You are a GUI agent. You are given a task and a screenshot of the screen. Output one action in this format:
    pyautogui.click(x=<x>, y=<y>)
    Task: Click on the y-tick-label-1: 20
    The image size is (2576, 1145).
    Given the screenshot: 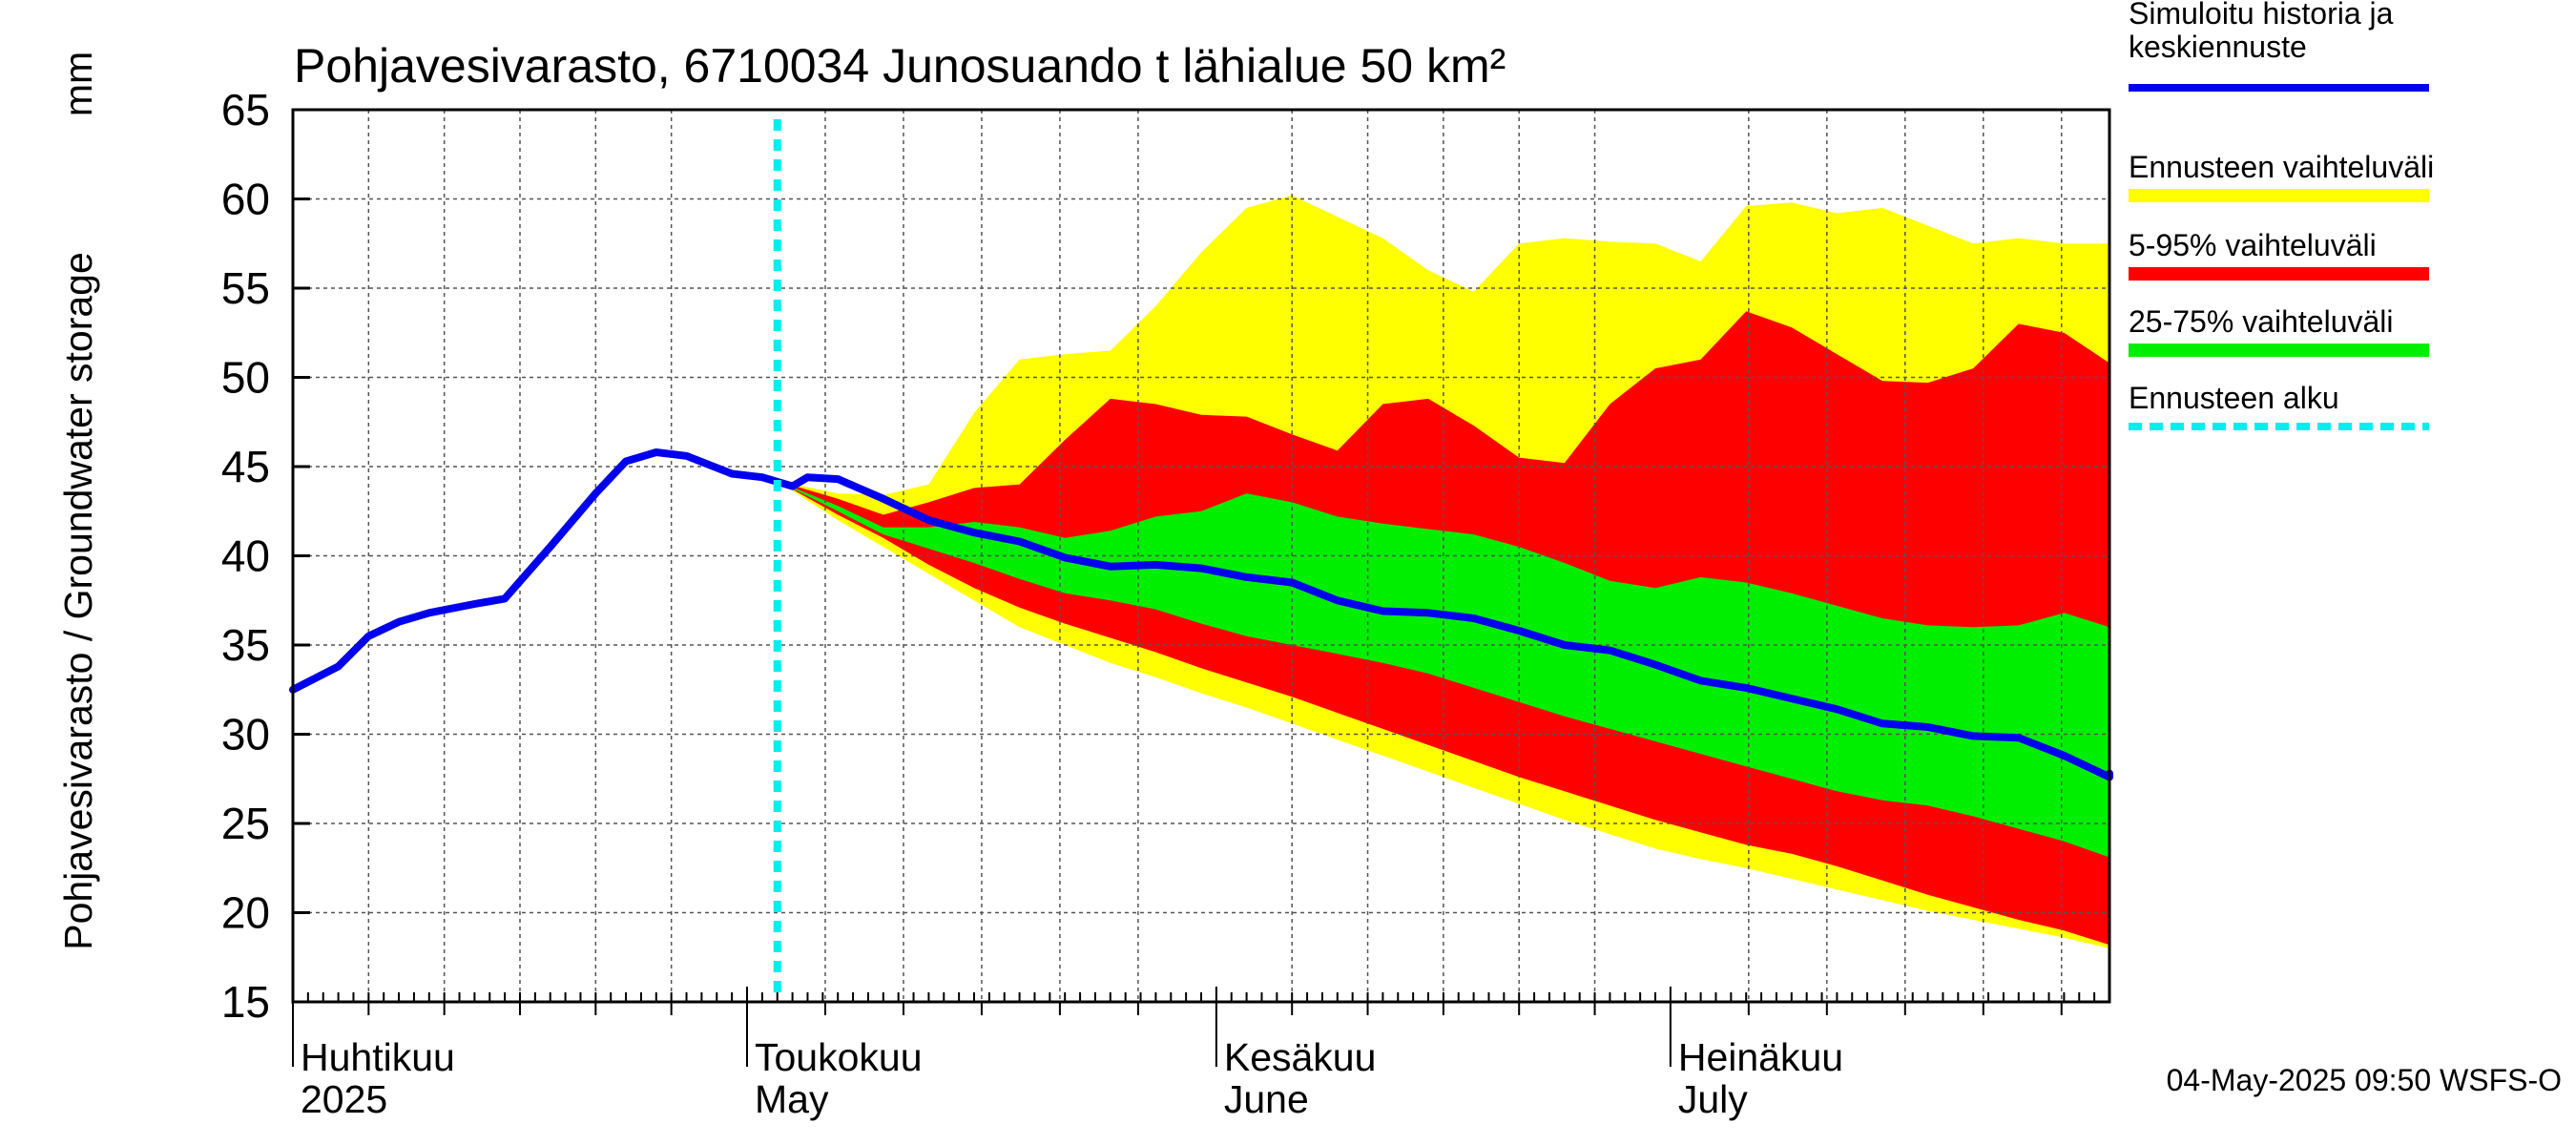 What is the action you would take?
    pyautogui.click(x=245, y=913)
    